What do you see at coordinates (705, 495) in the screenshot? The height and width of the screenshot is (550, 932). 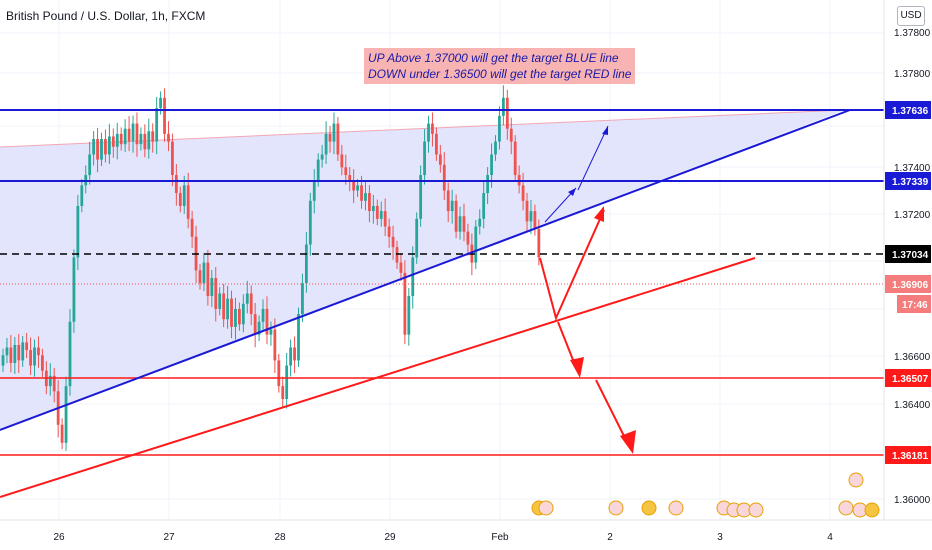 I see `event-icons` at bounding box center [705, 495].